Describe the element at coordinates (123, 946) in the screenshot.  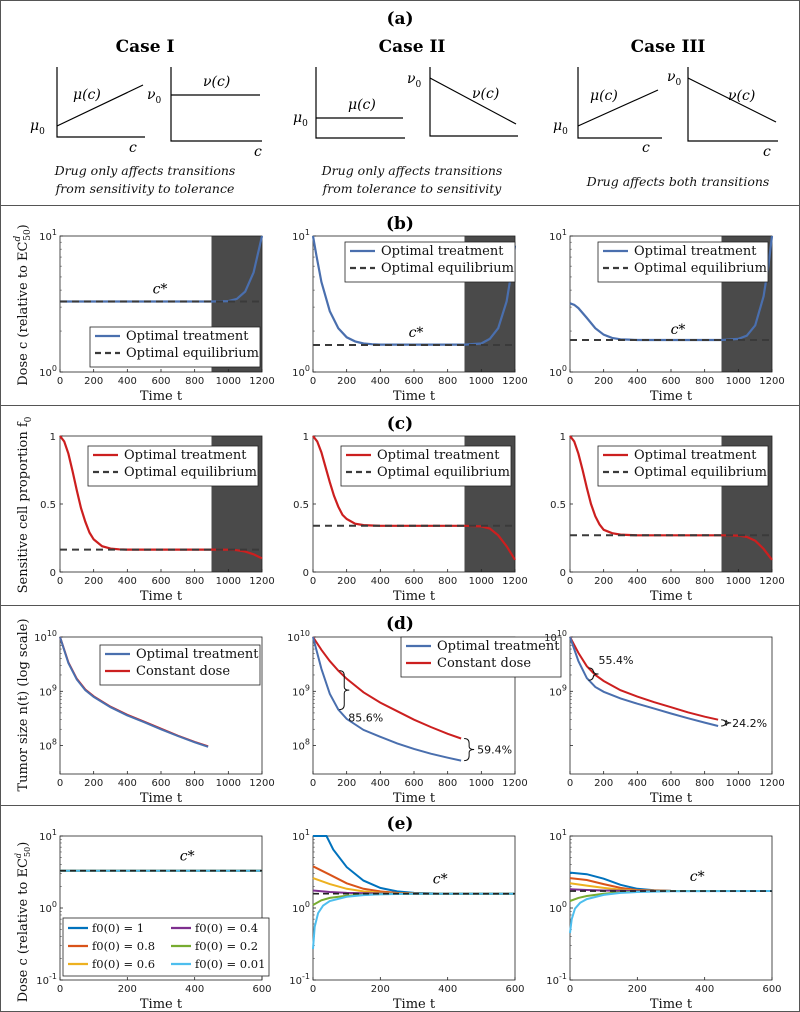
I see `legend-label: f0(0) = 0.8` at that location.